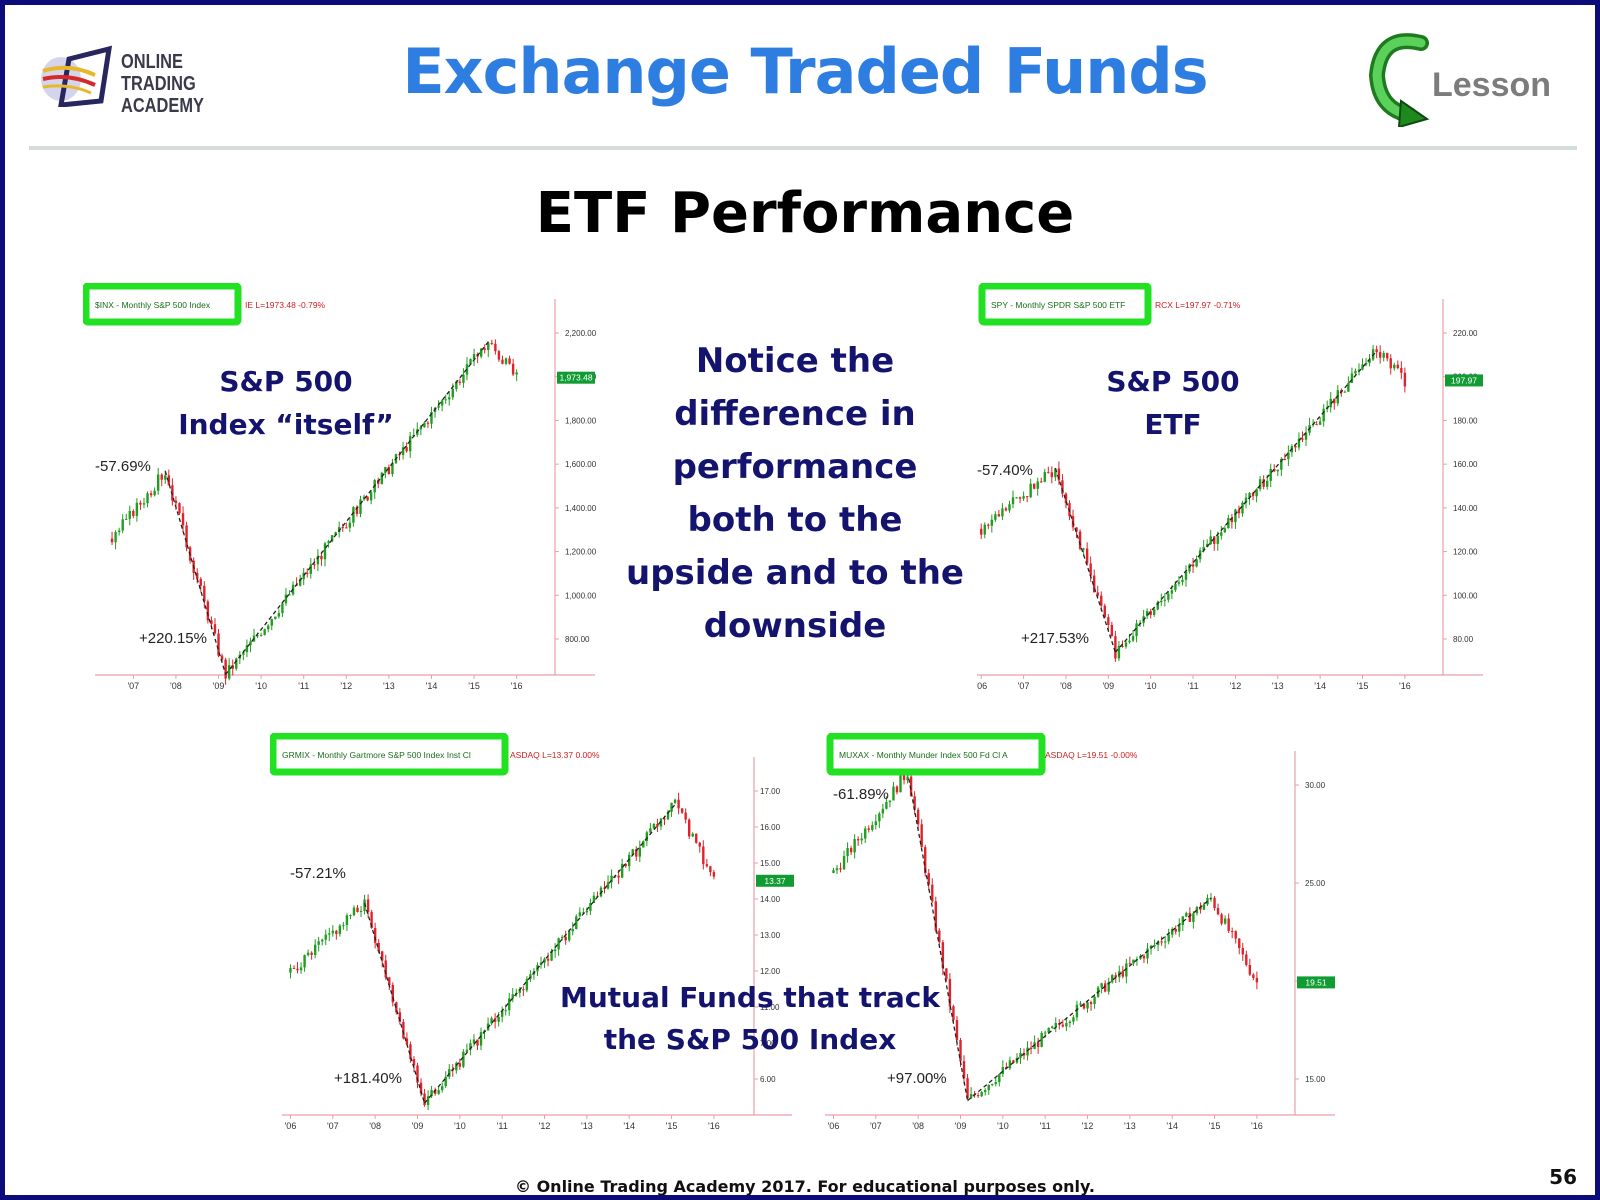 This screenshot has height=1200, width=1600. I want to click on y-tick-label: 1,800.00, so click(581, 420).